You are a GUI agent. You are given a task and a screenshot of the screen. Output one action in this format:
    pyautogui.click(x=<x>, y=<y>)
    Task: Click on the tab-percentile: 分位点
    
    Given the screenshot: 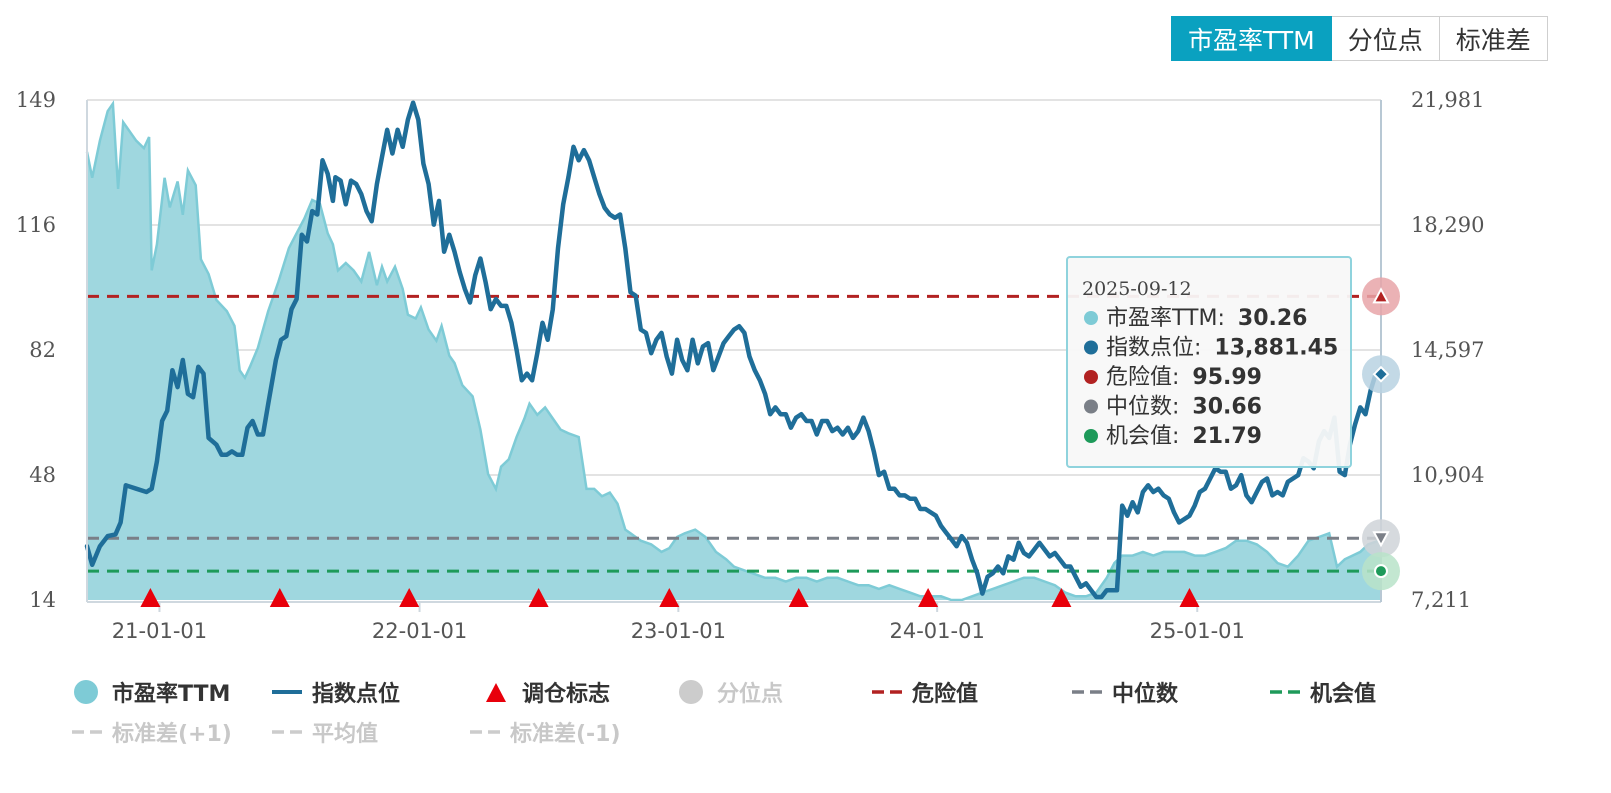 What is the action you would take?
    pyautogui.click(x=1385, y=38)
    